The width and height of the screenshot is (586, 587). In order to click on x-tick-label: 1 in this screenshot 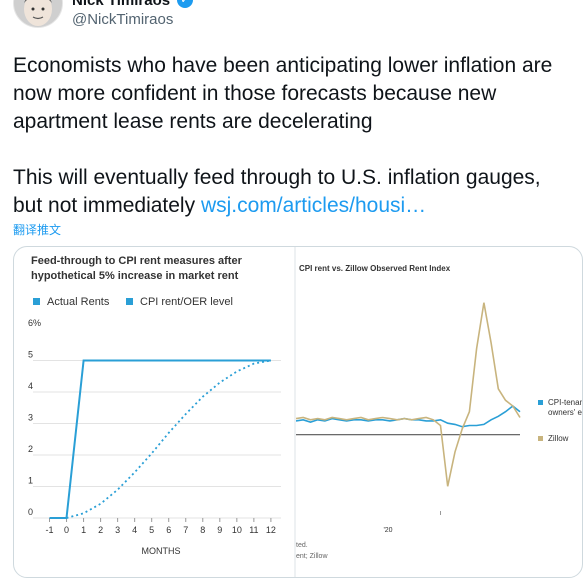, I will do `click(83, 530)`.